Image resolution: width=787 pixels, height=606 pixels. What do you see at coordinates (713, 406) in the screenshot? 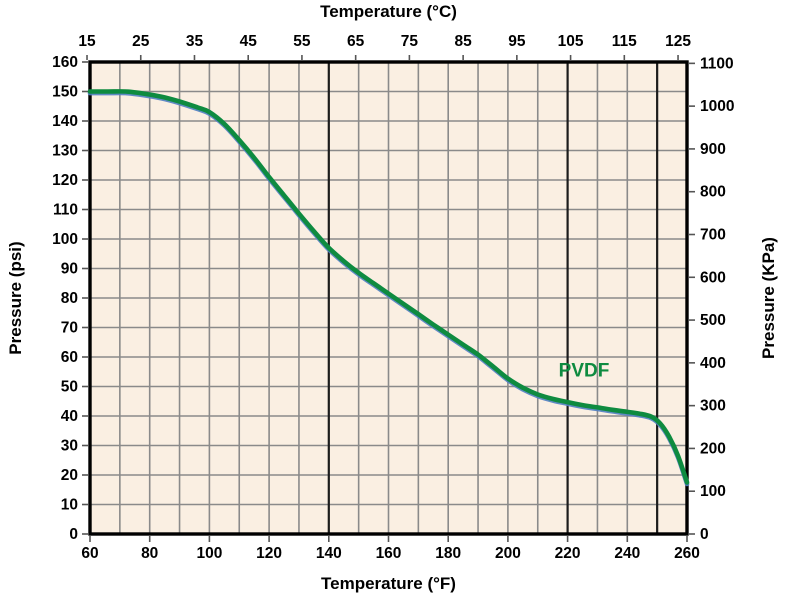
I see `right-tick-label: 300` at bounding box center [713, 406].